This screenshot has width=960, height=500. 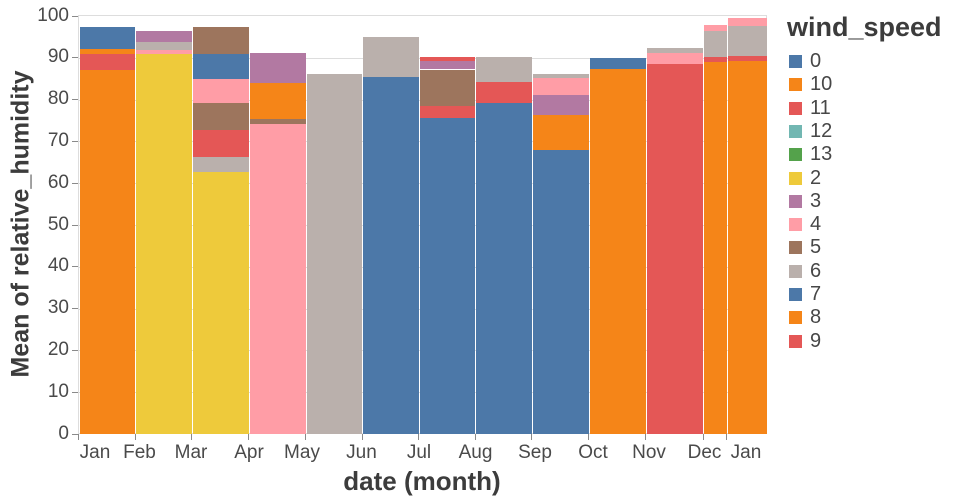 What do you see at coordinates (805, 178) in the screenshot?
I see `legend-item: 2` at bounding box center [805, 178].